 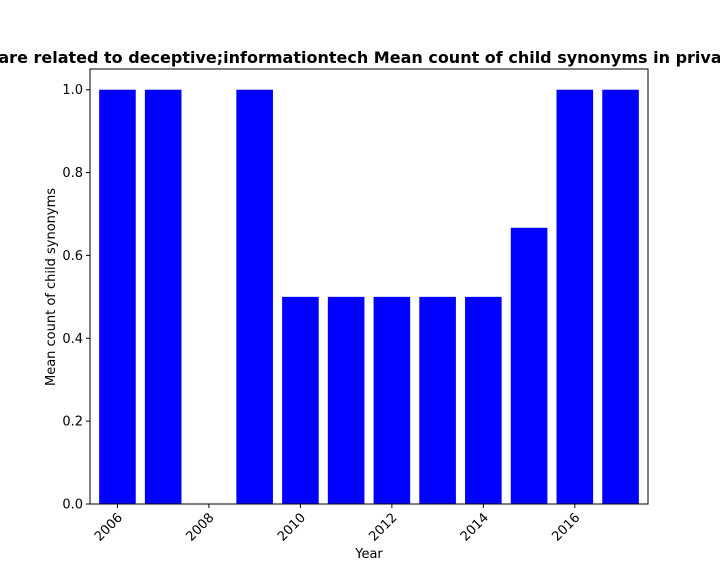 What do you see at coordinates (109, 528) in the screenshot?
I see `x-tick-label: 2006` at bounding box center [109, 528].